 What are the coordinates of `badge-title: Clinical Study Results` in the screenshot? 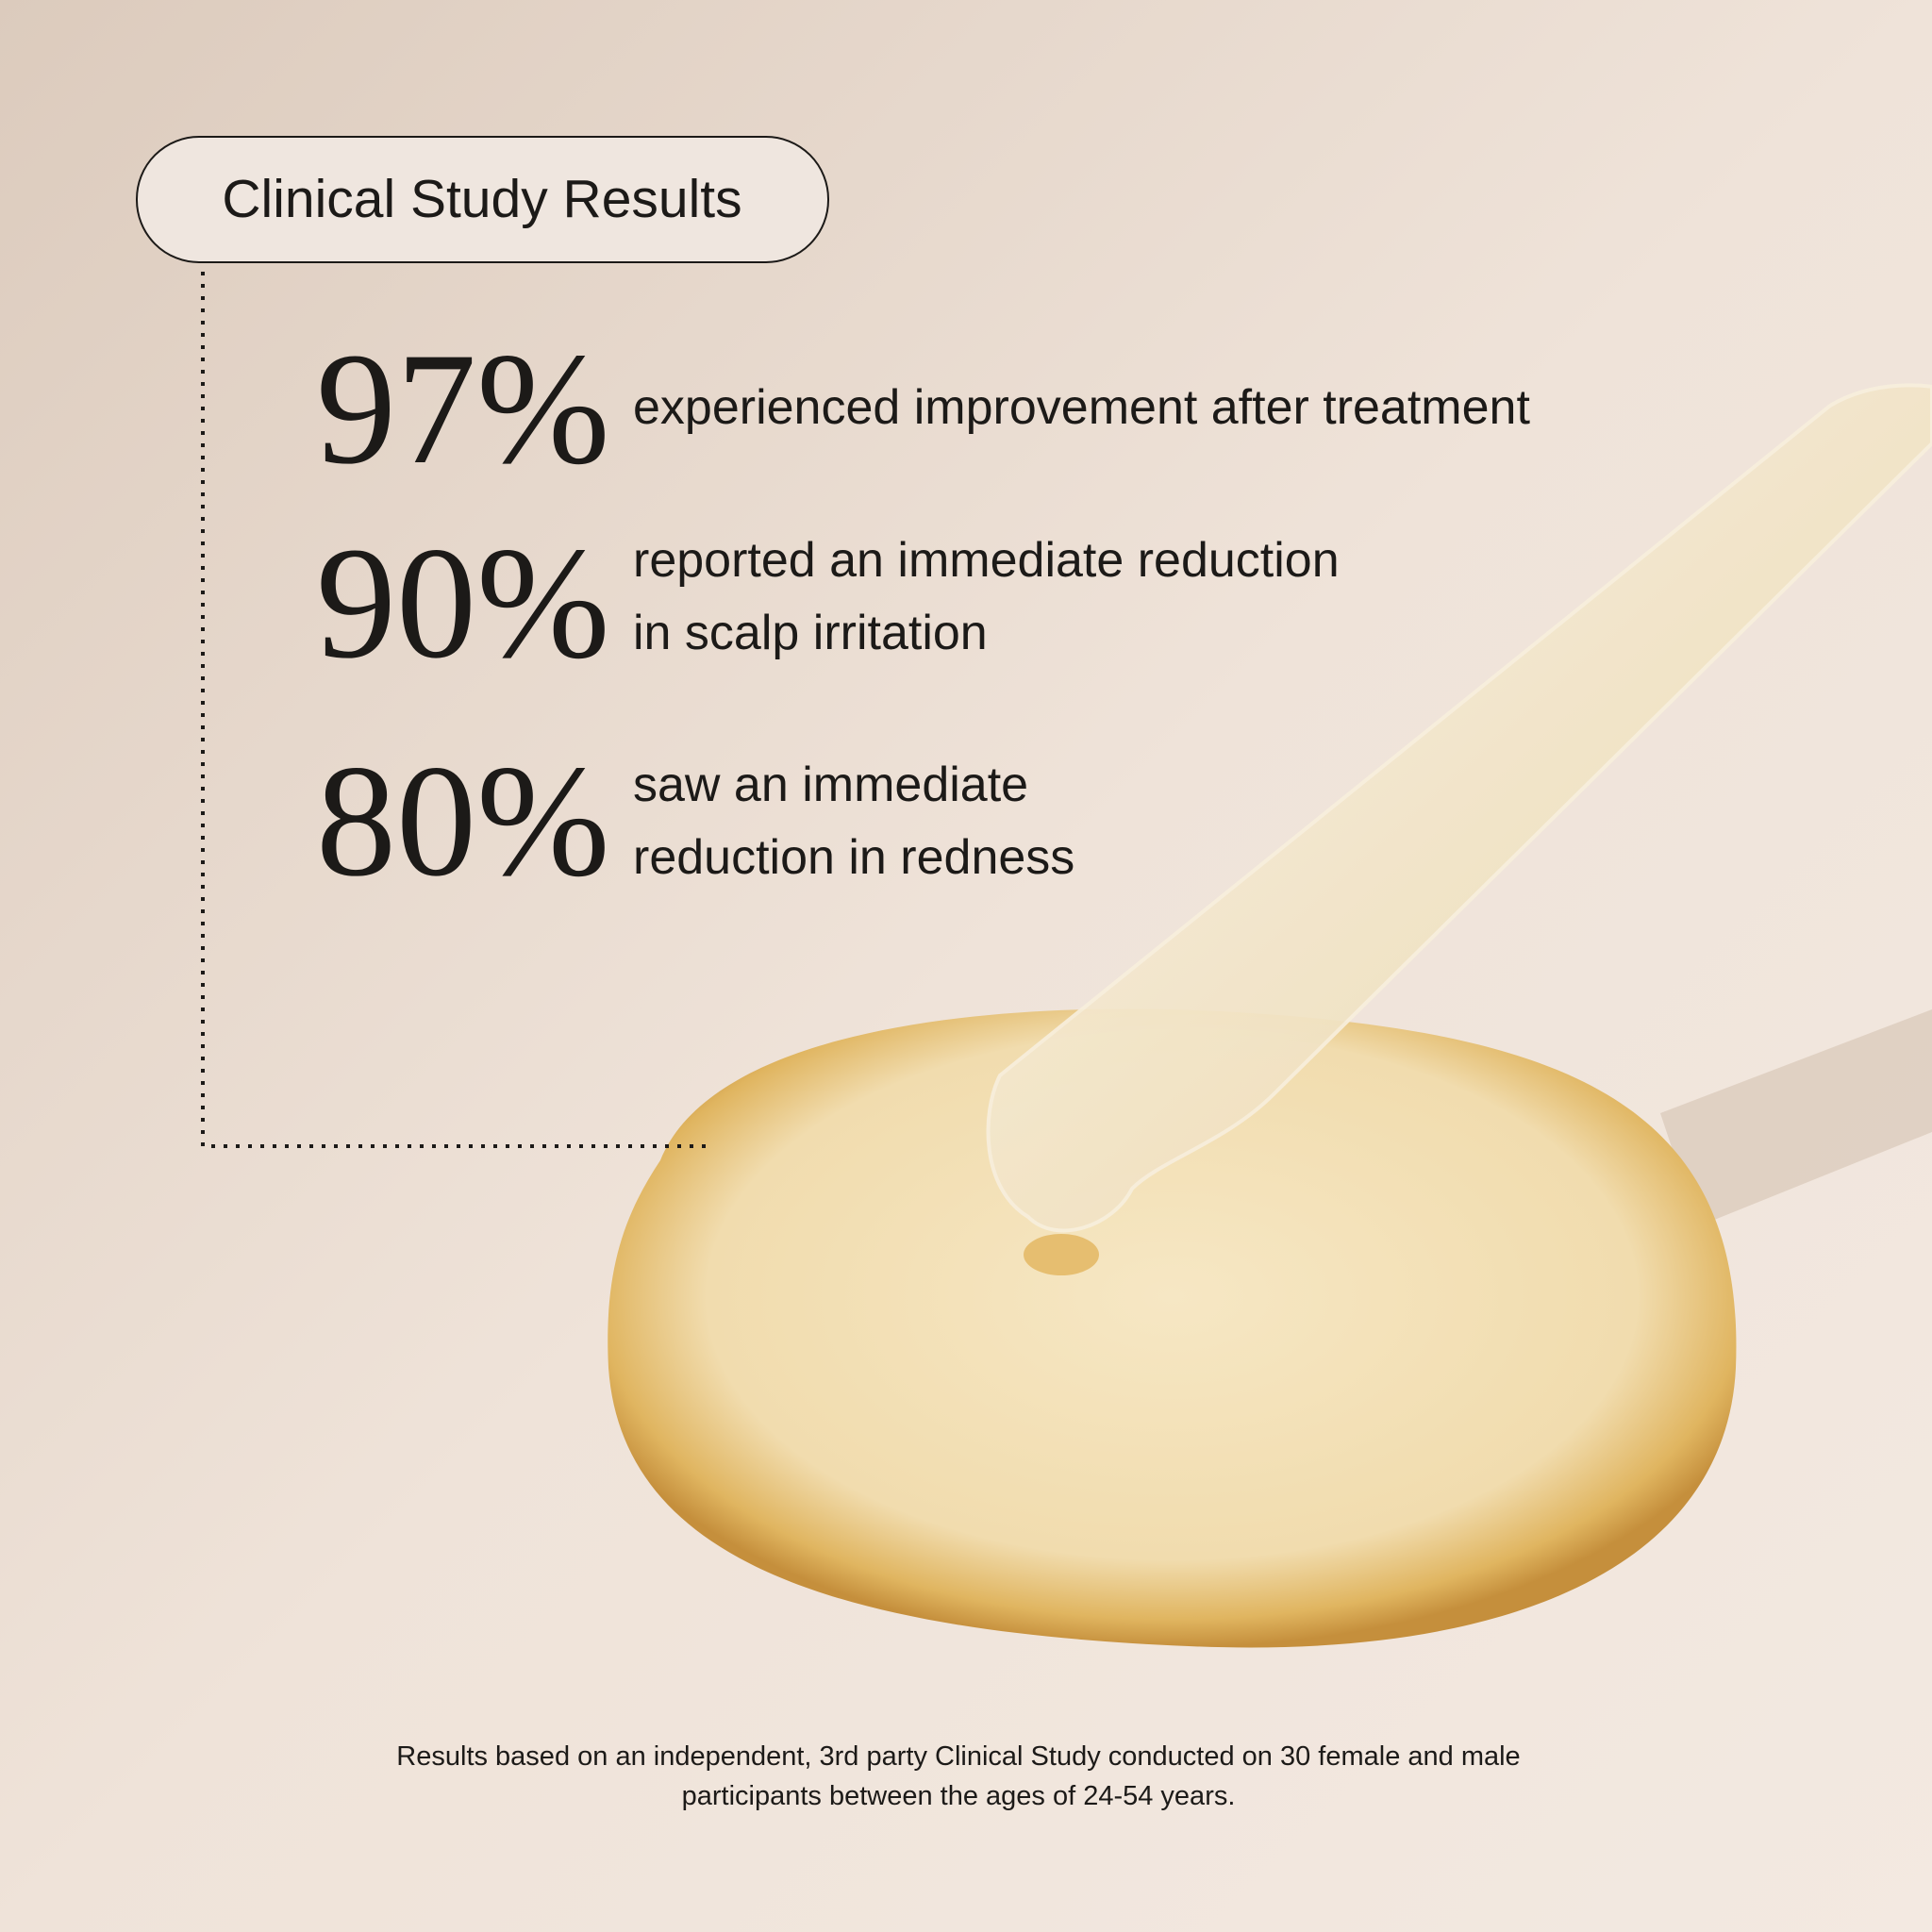 It's located at (481, 199).